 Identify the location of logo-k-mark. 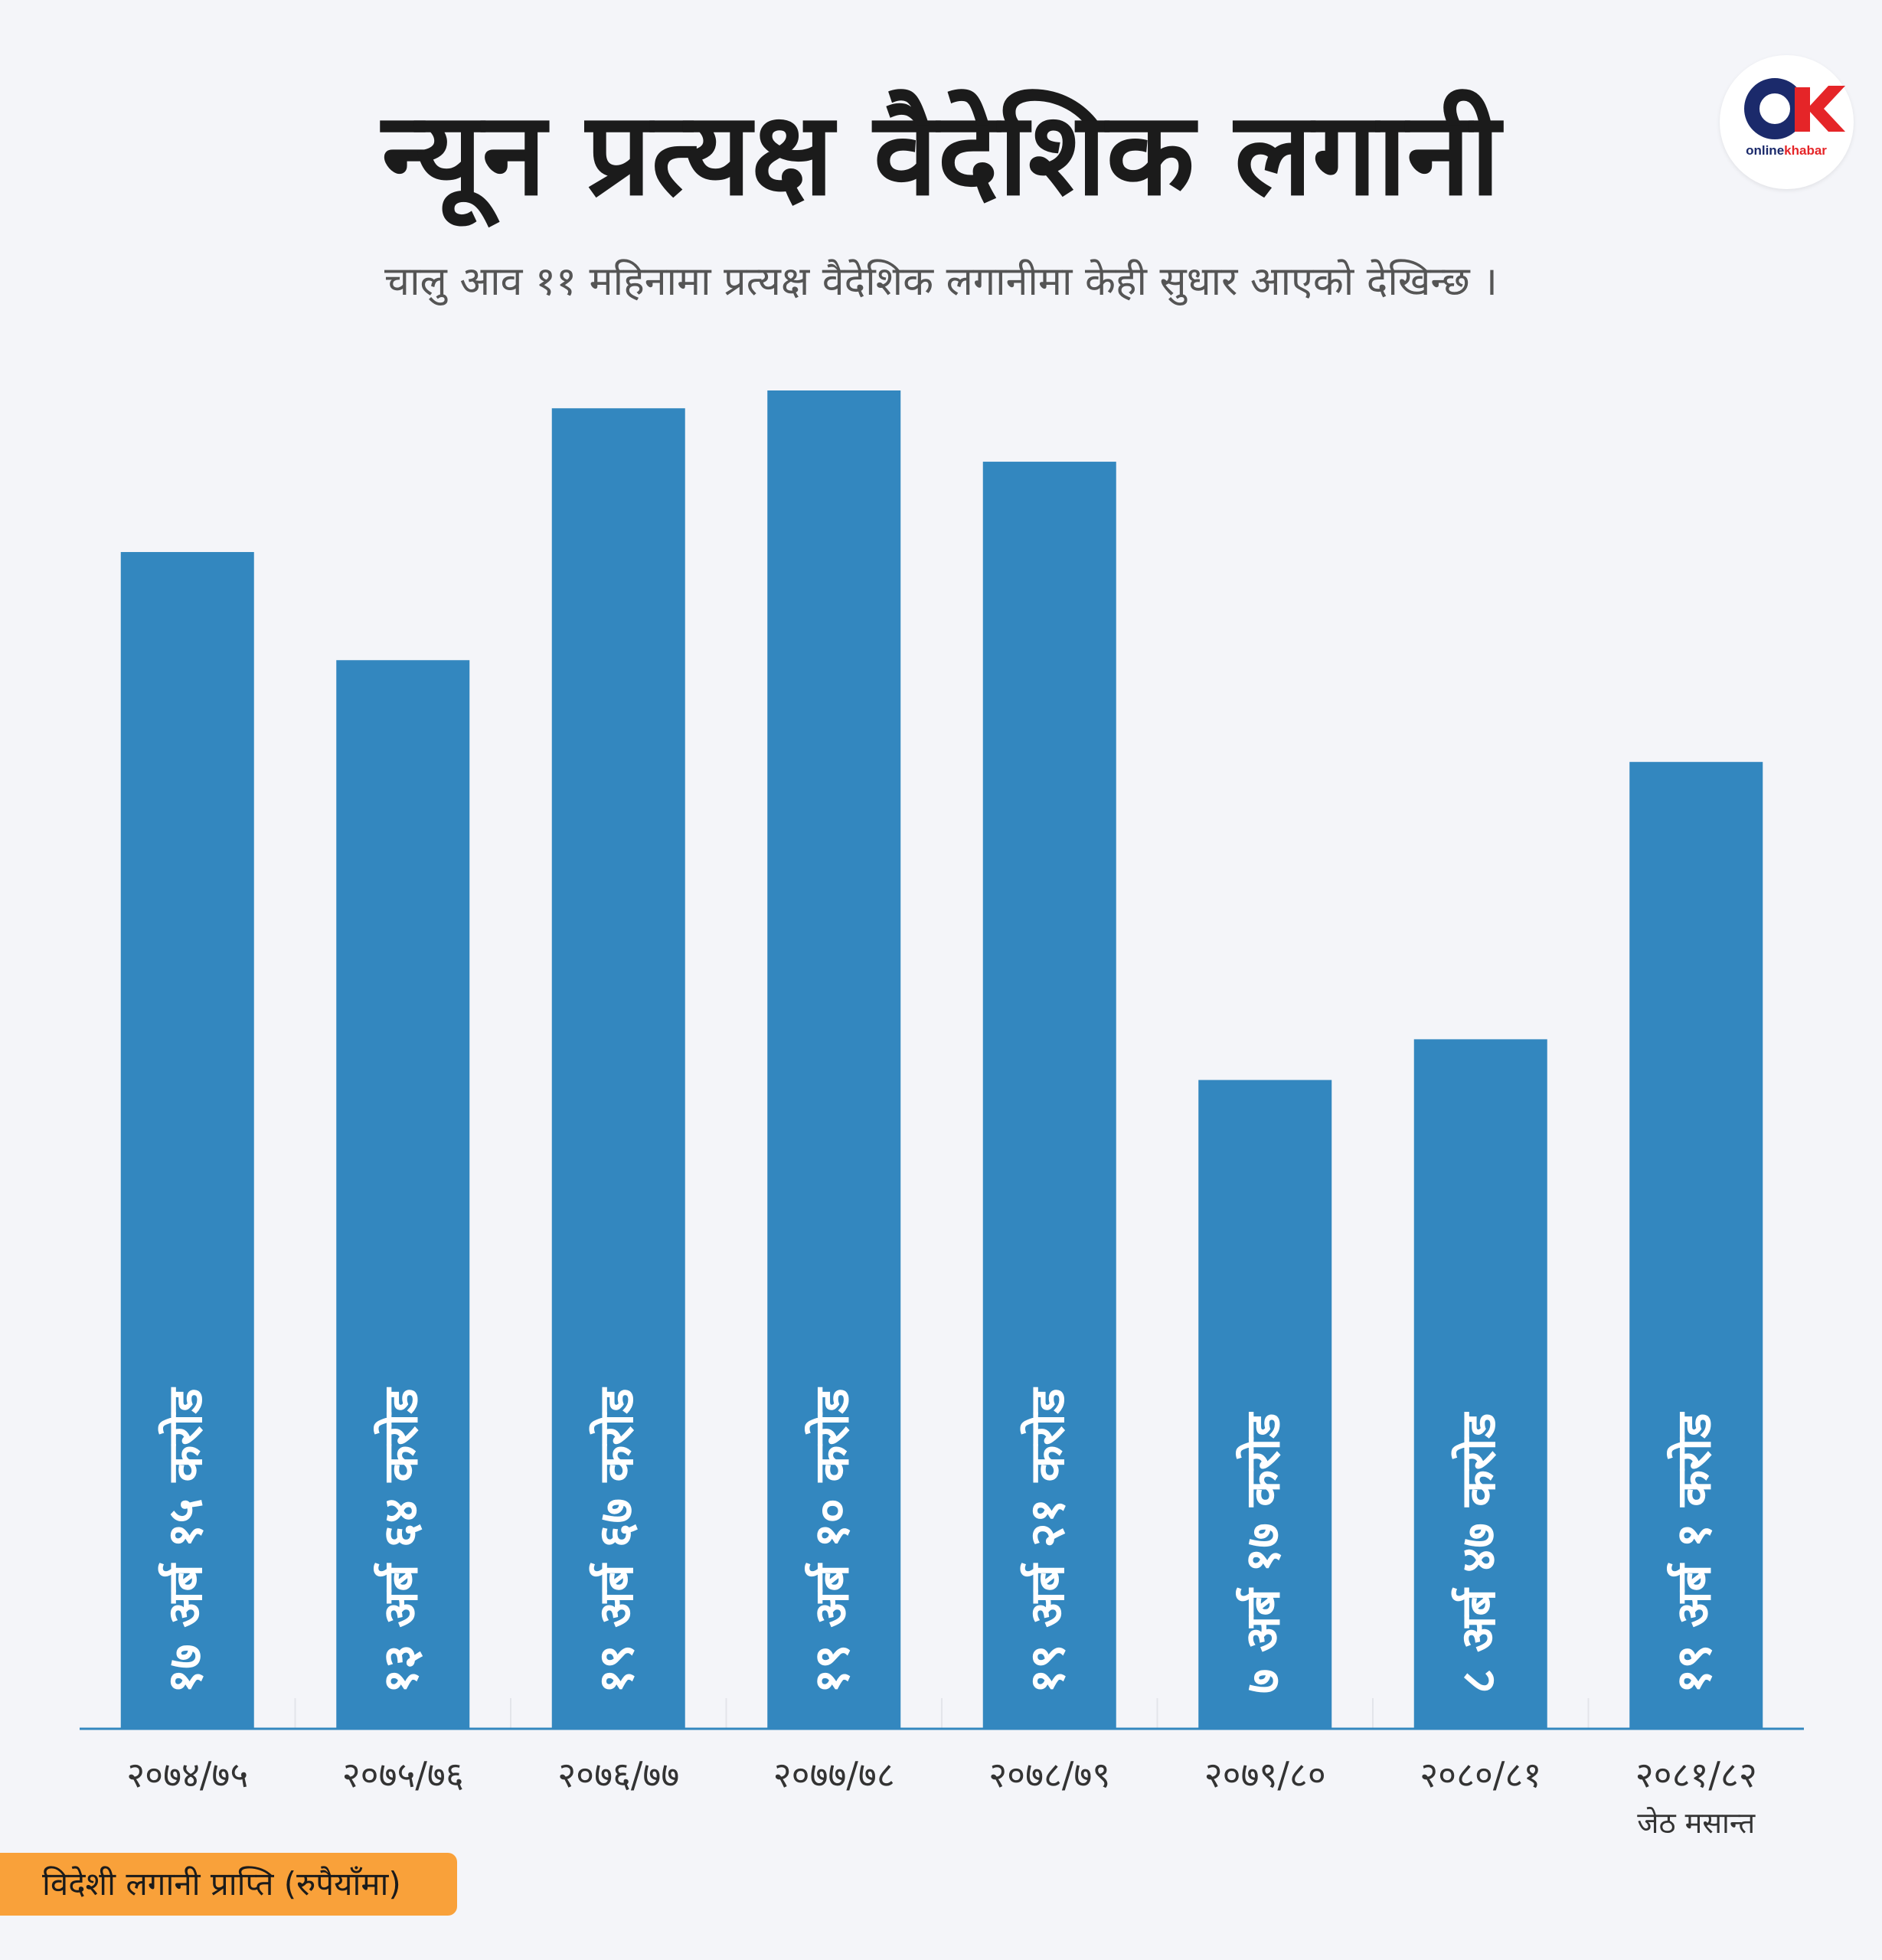
(1820, 109).